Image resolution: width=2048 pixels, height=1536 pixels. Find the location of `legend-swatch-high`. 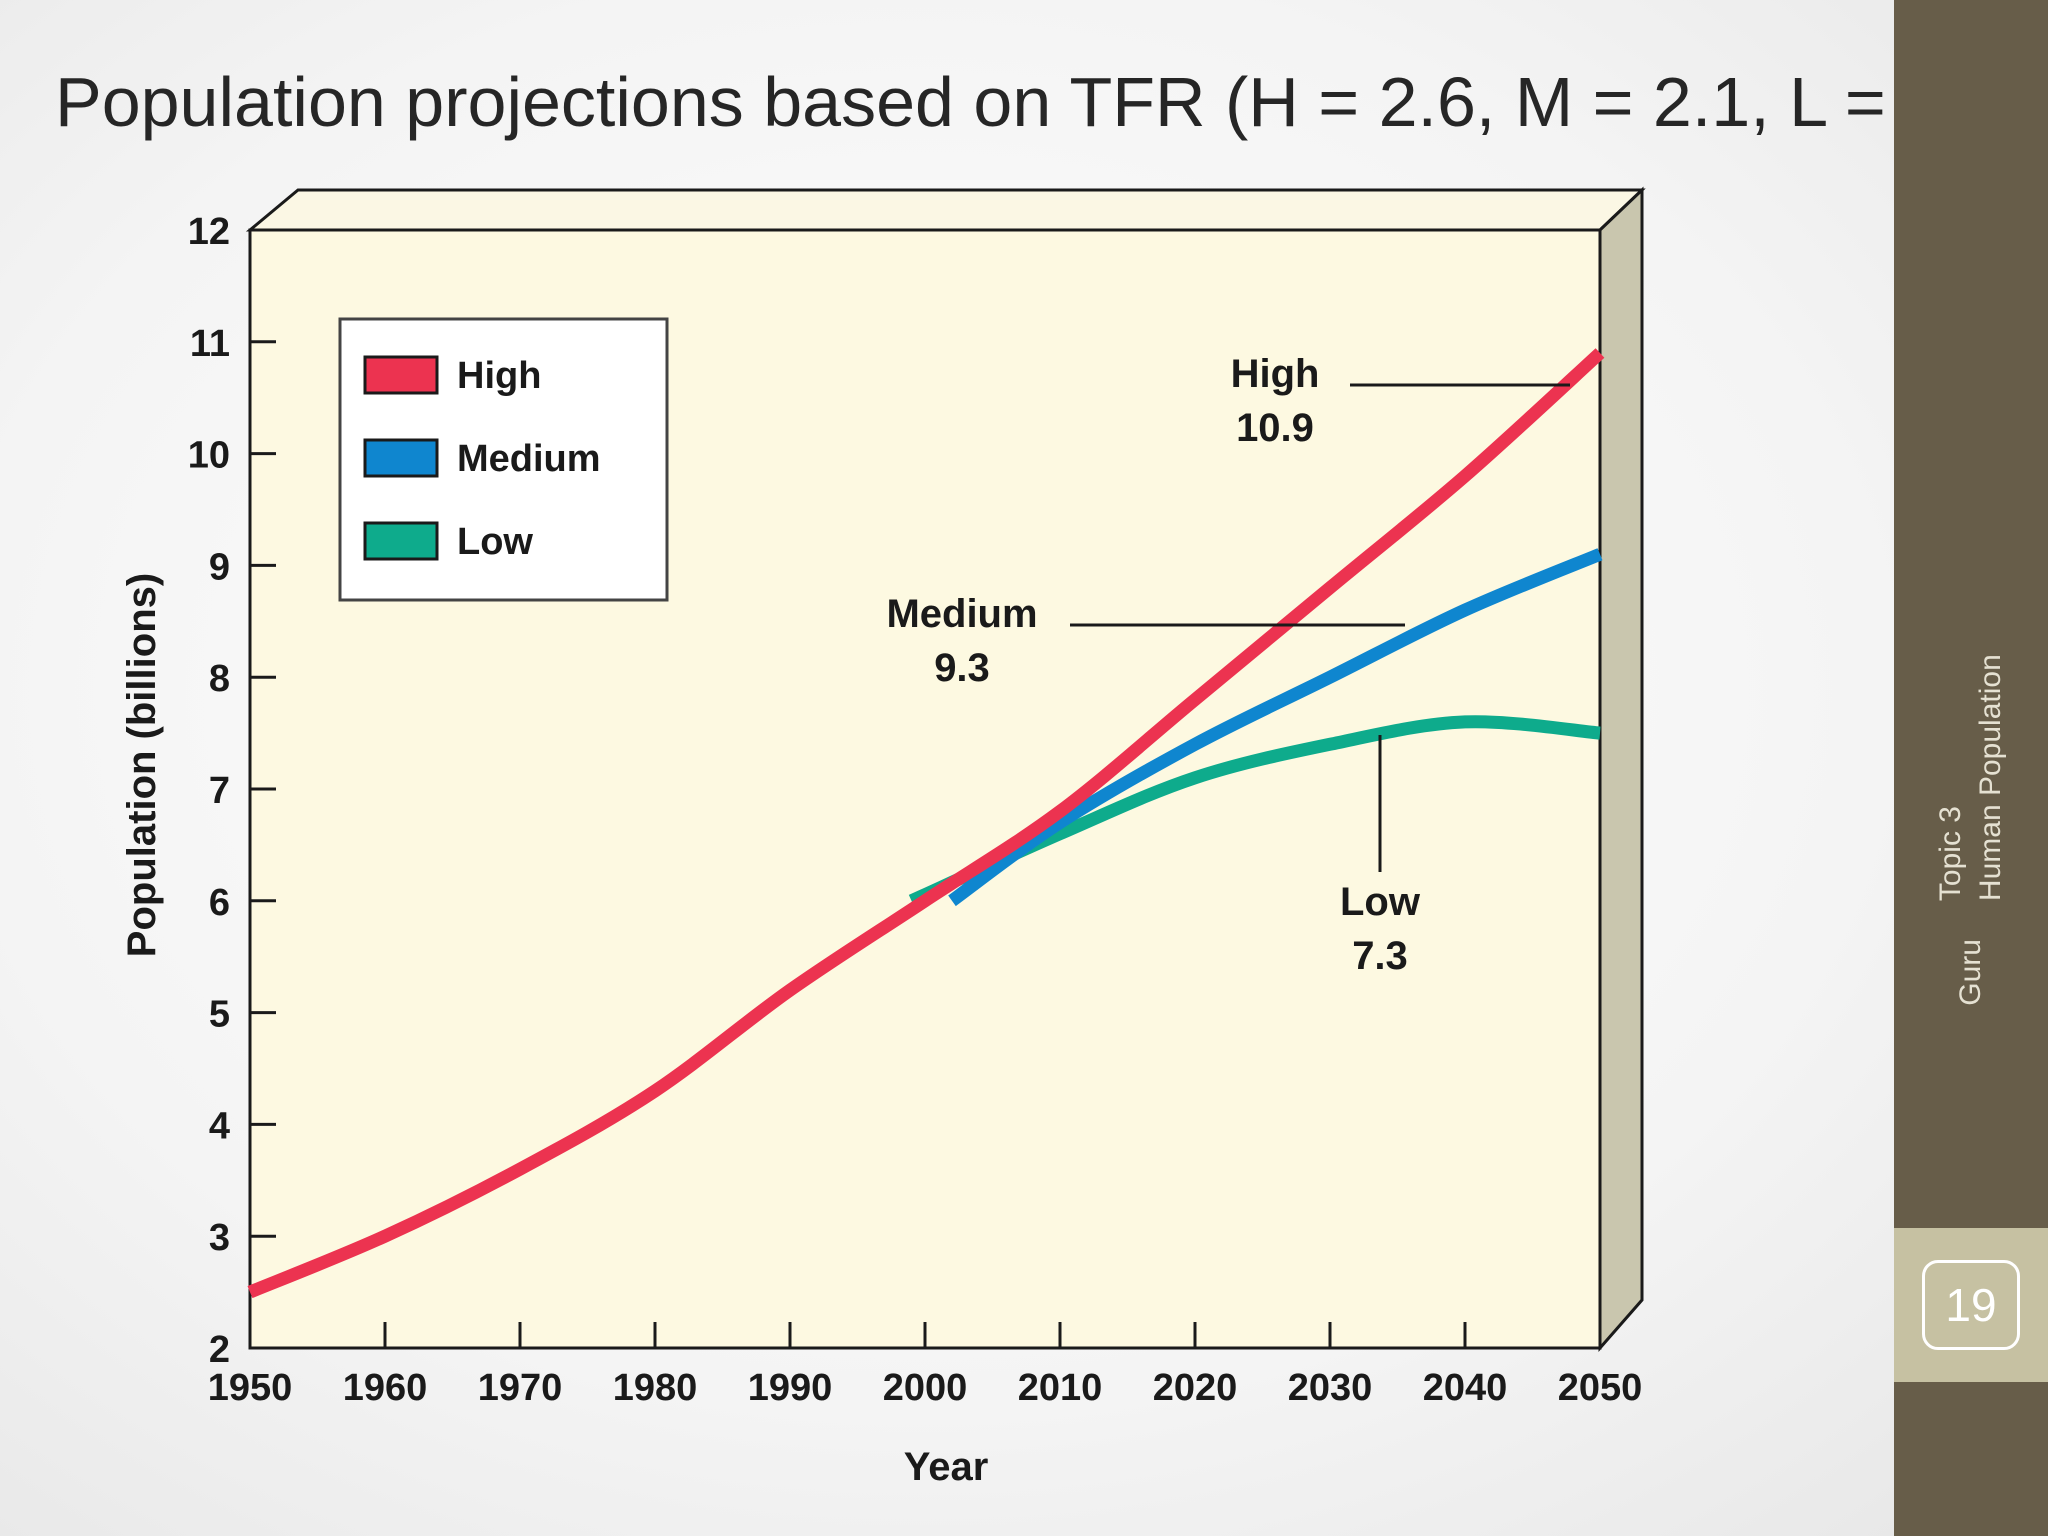

legend-swatch-high is located at coordinates (401, 375).